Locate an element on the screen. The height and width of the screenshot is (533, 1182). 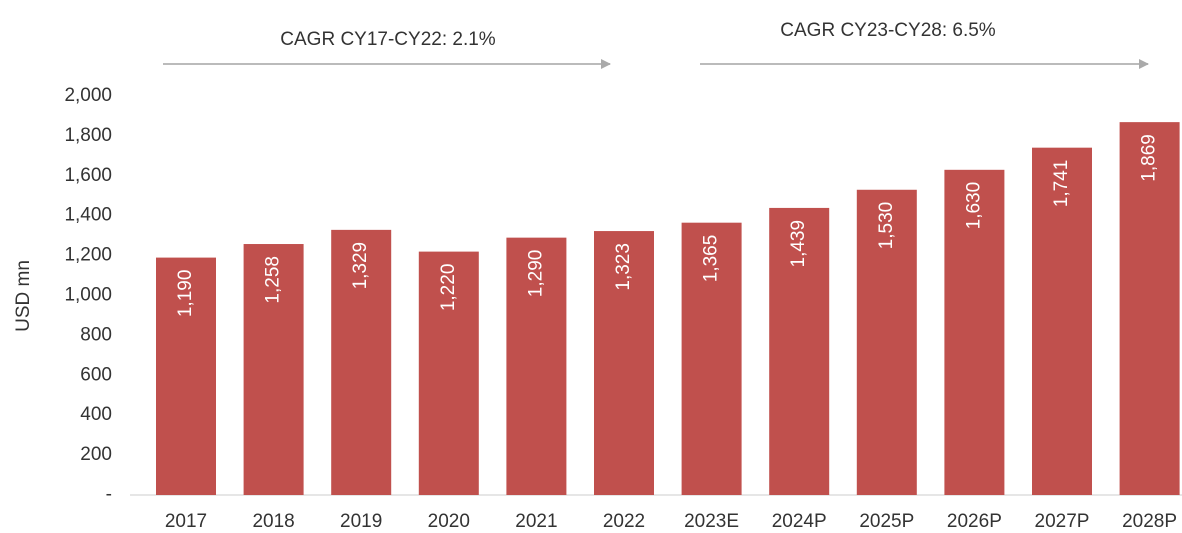
value-label: 1,258 is located at coordinates (273, 280).